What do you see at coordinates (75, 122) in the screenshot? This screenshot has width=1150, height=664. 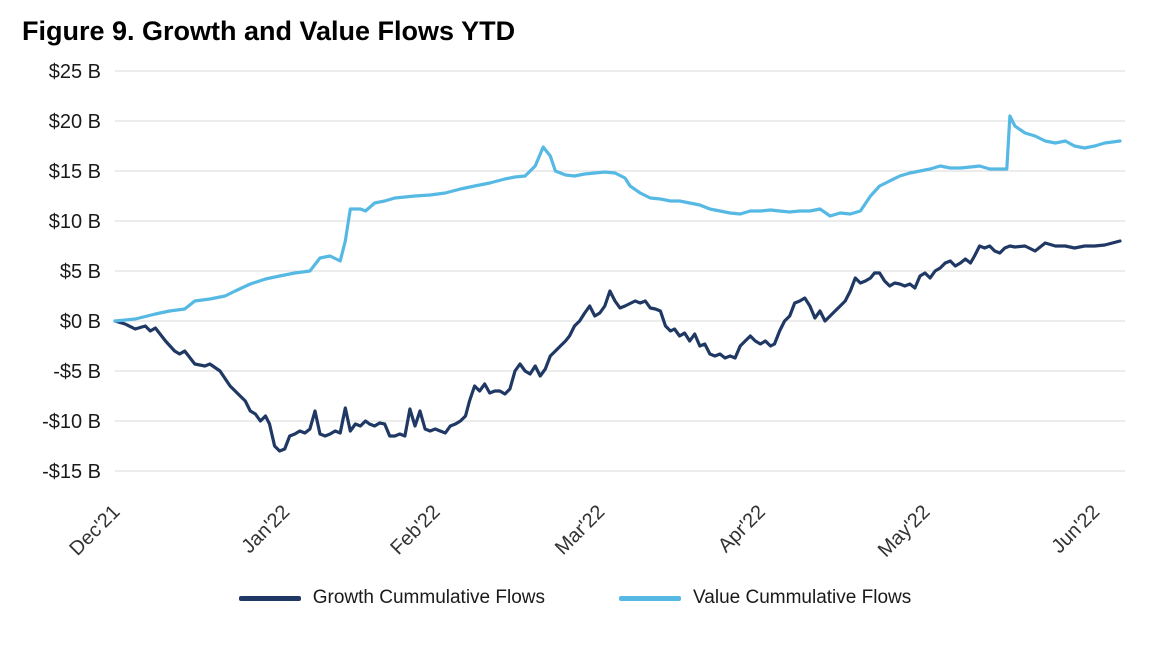 I see `y-axis-tick-label: $20 B` at bounding box center [75, 122].